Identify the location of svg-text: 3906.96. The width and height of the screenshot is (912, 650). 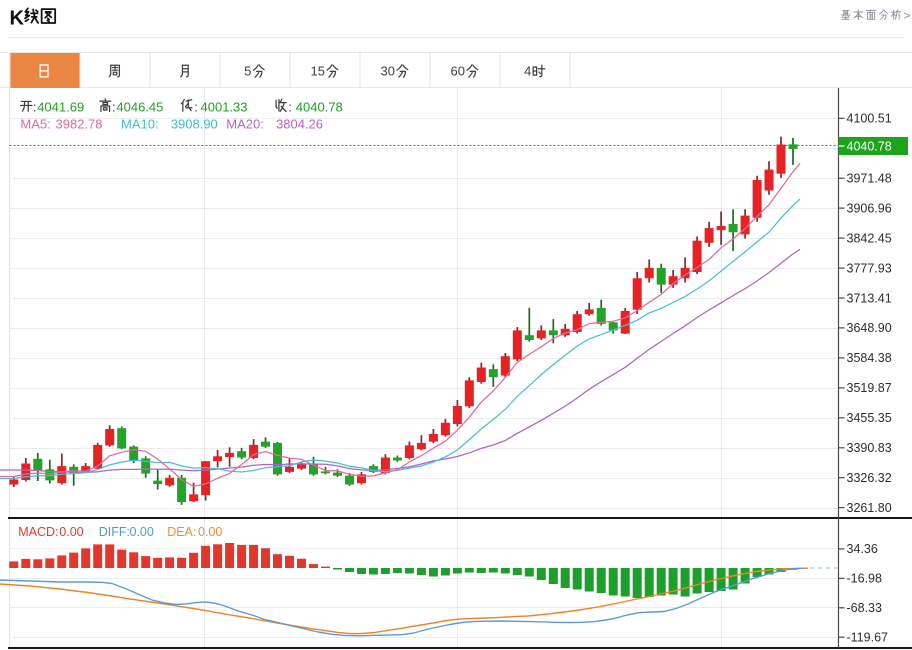
(869, 208).